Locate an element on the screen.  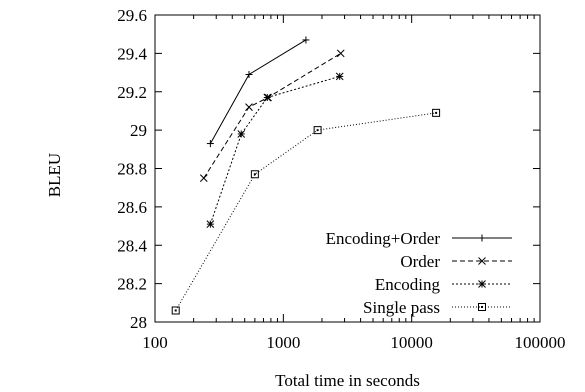
legend-label-single-pass: Single pass is located at coordinates (401, 307).